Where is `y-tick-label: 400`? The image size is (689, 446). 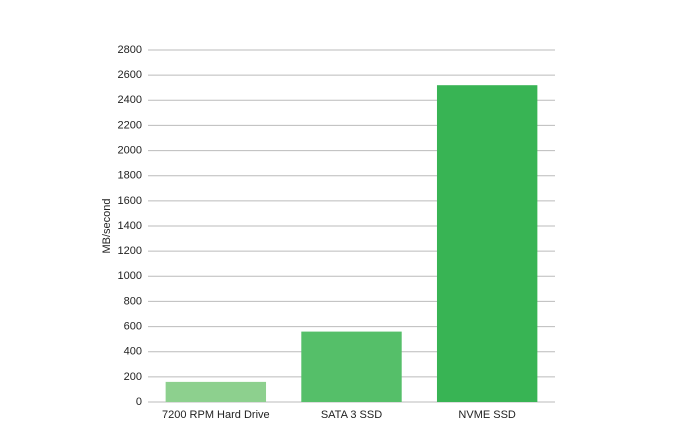 y-tick-label: 400 is located at coordinates (133, 352).